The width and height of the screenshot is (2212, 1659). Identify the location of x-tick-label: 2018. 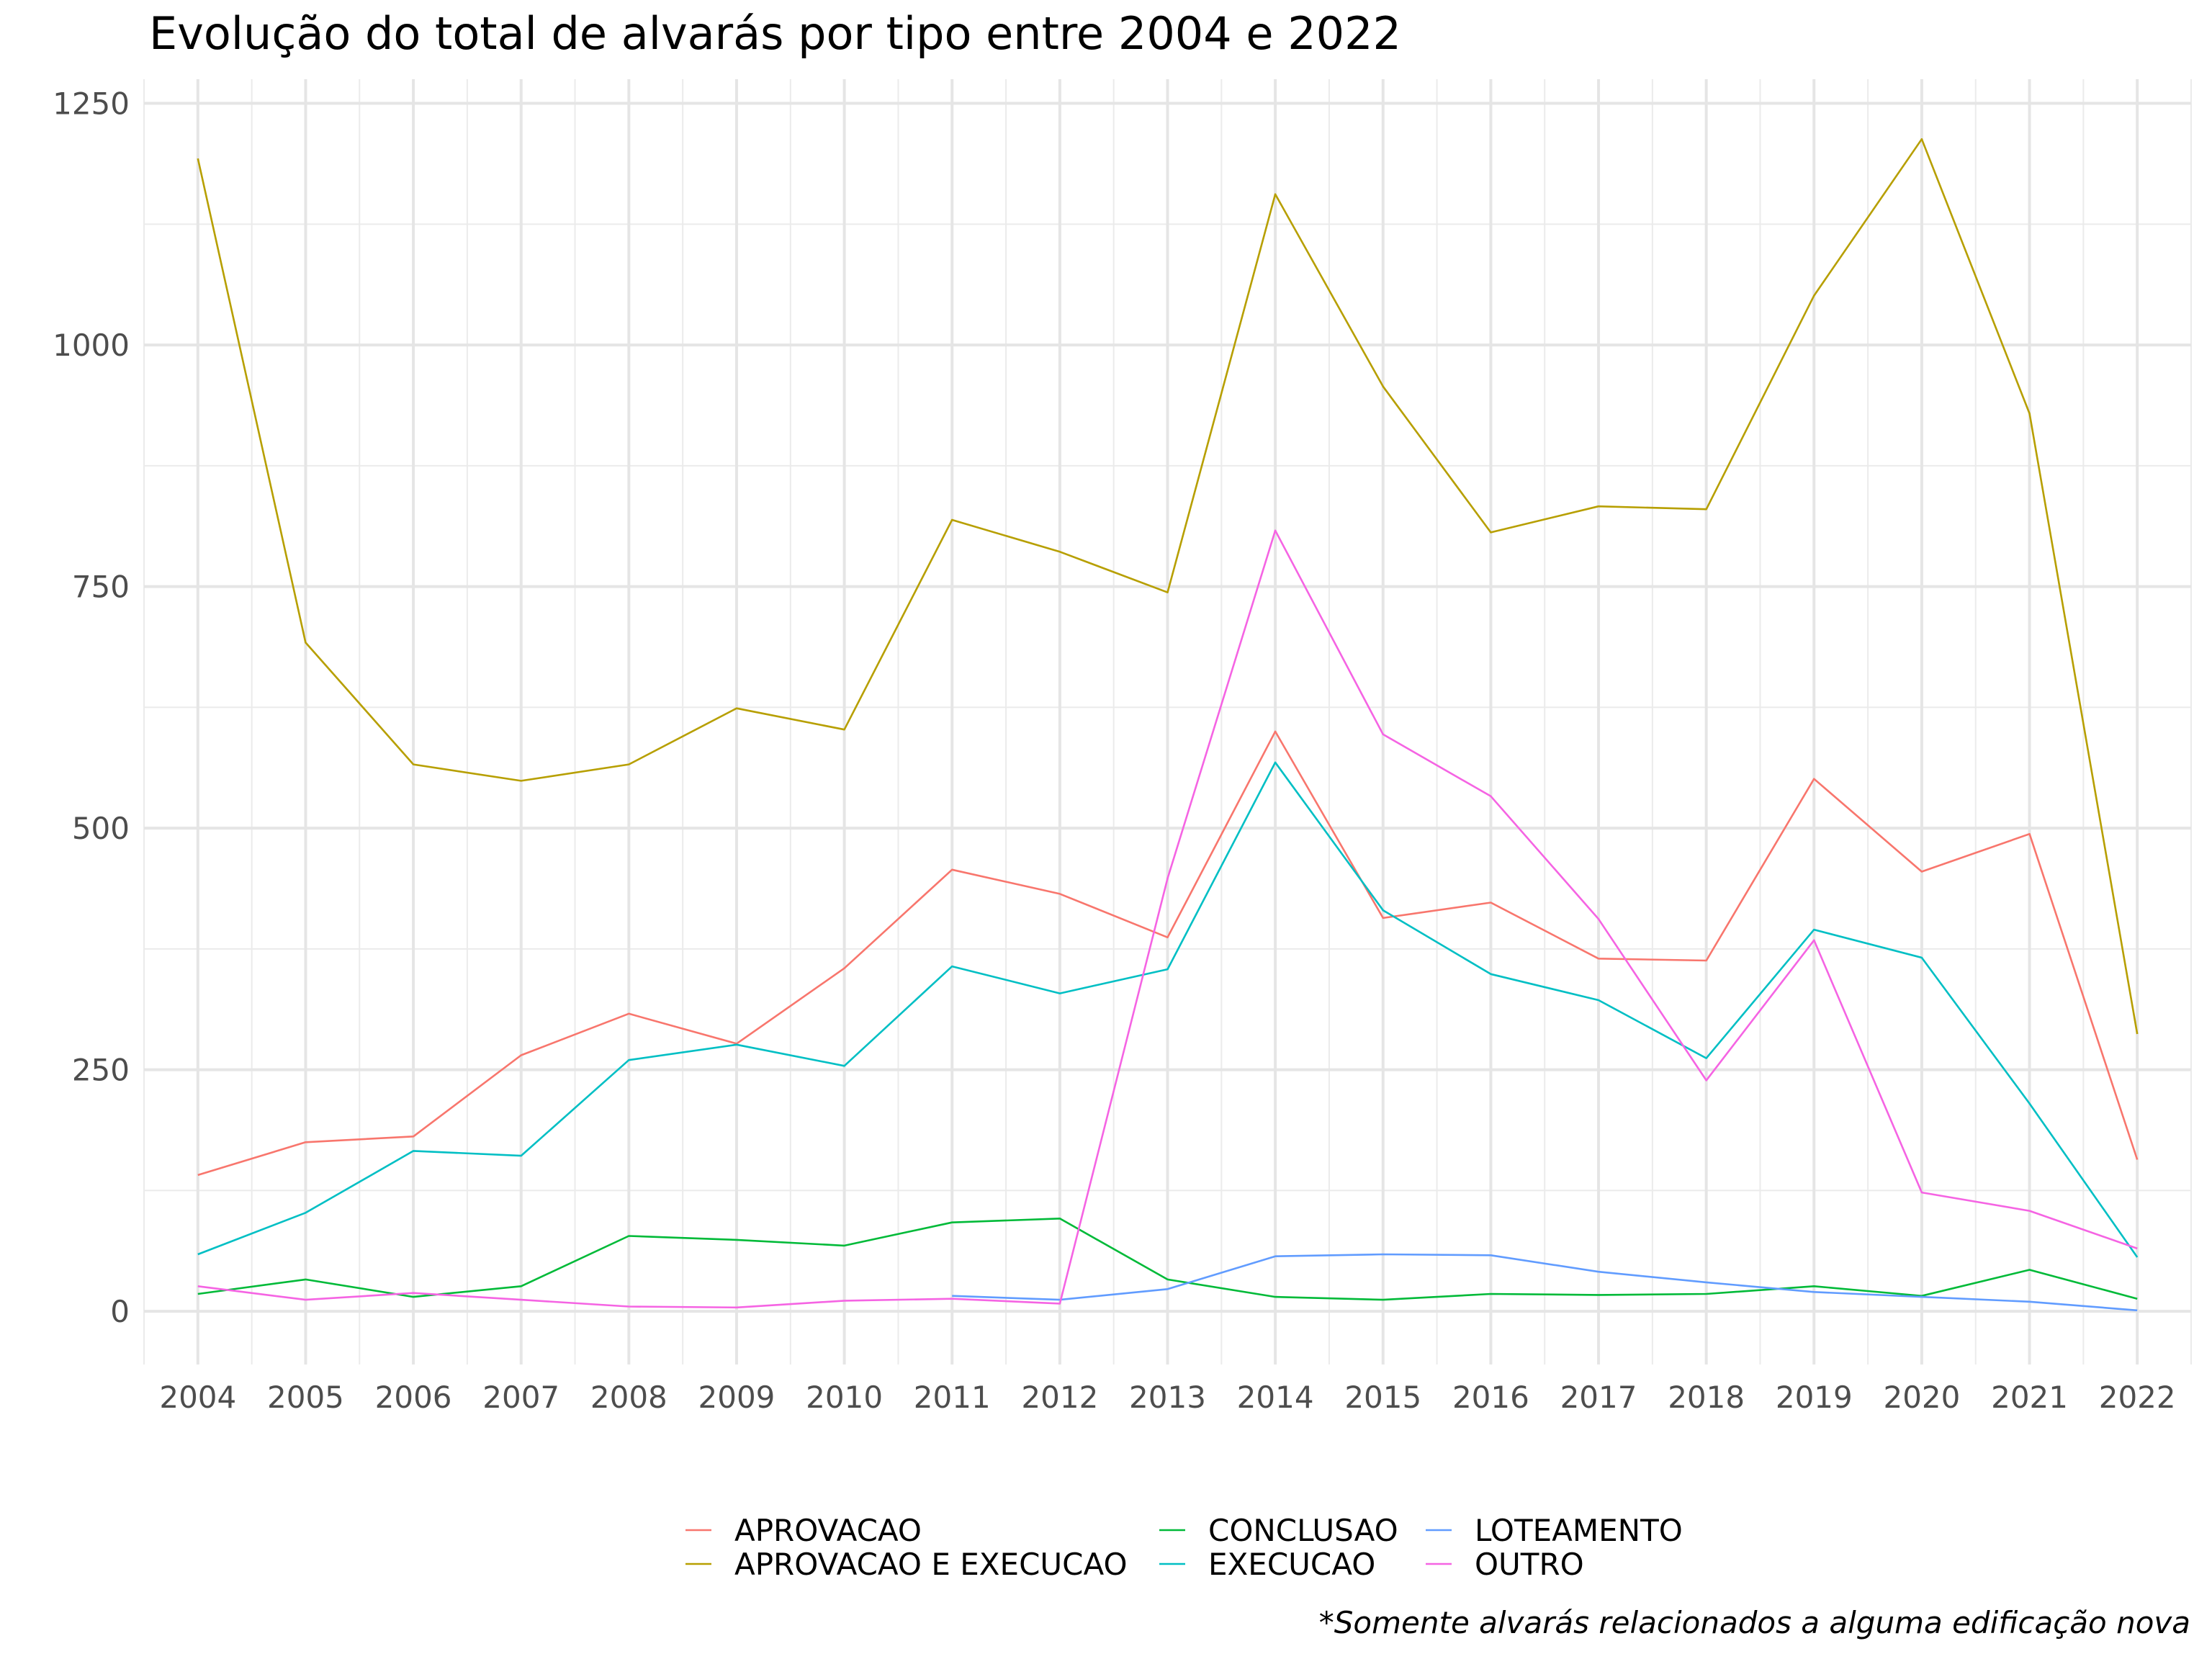
(1707, 1398).